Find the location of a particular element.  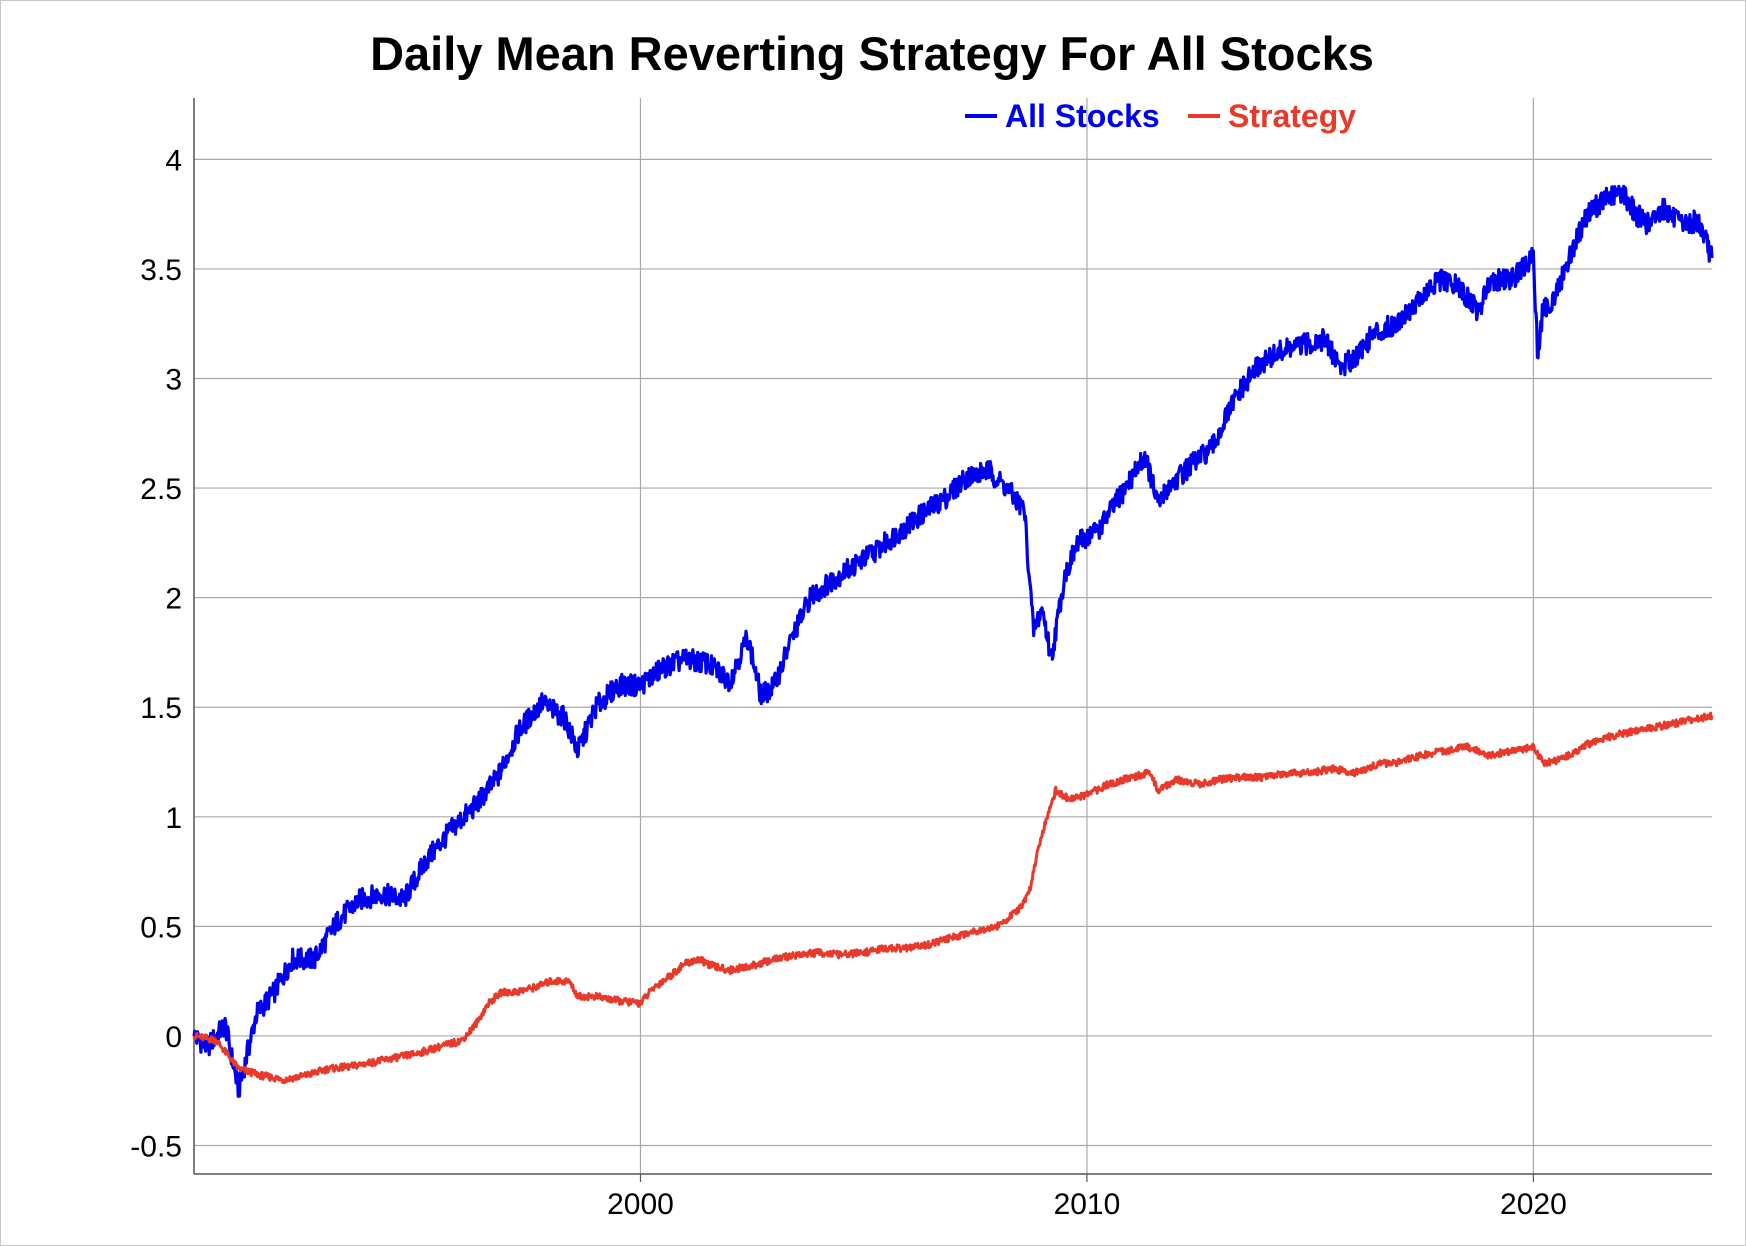

x-tick-label: 2020 is located at coordinates (1533, 1204).